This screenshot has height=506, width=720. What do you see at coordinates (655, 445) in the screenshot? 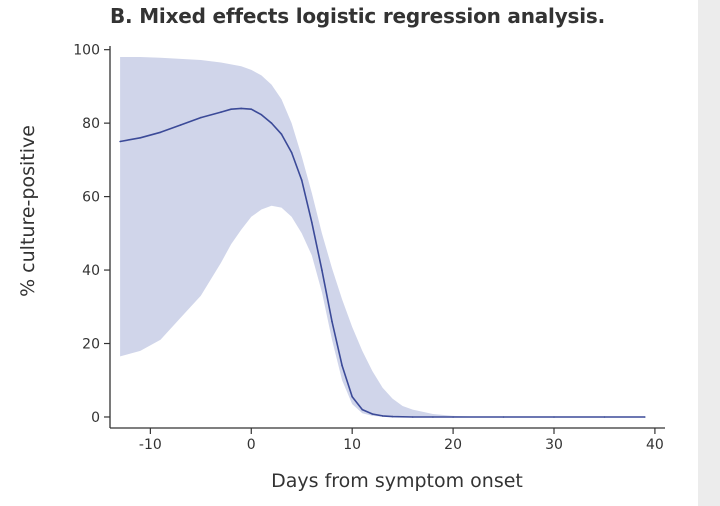
I see `x-tick-label: 40` at bounding box center [655, 445].